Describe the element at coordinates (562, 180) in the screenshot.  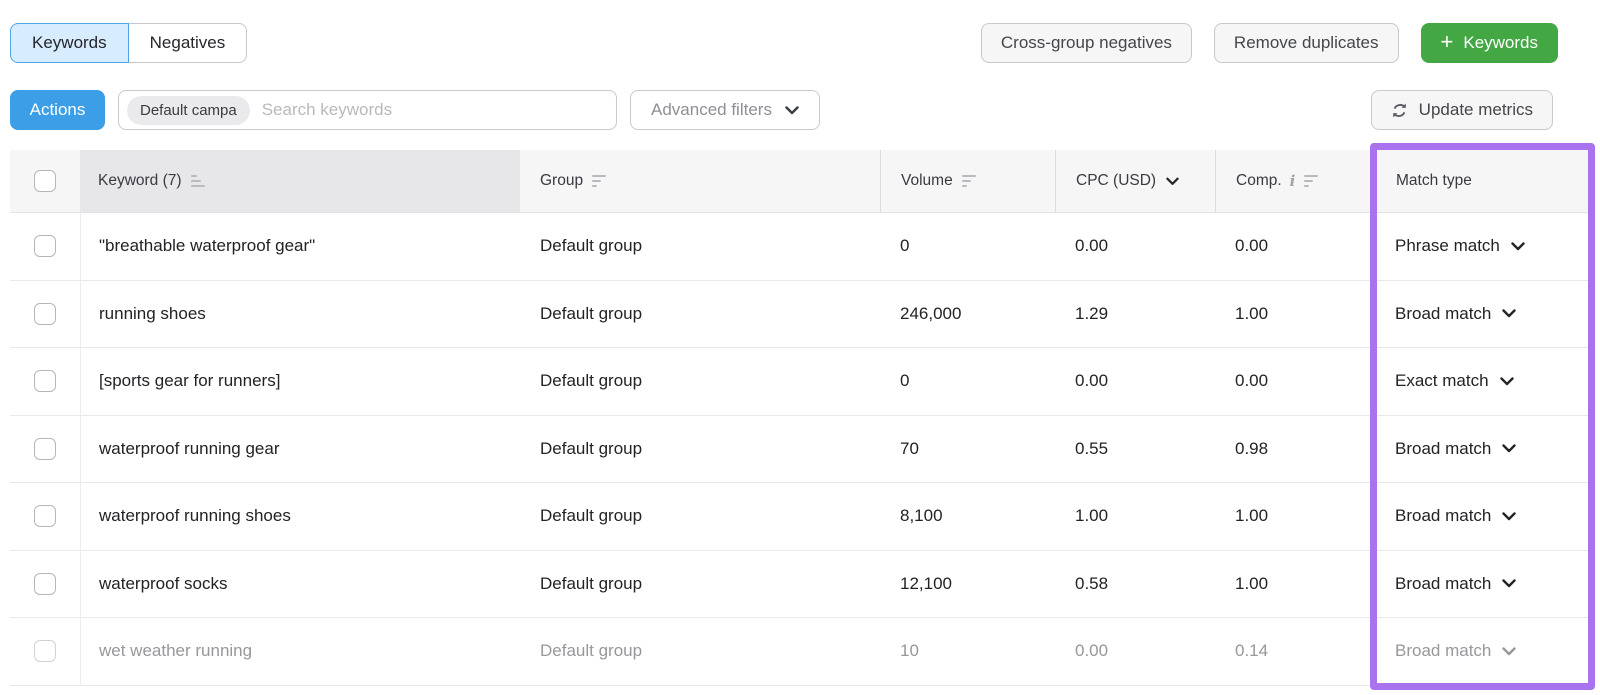
I see `group-column-label: Group` at that location.